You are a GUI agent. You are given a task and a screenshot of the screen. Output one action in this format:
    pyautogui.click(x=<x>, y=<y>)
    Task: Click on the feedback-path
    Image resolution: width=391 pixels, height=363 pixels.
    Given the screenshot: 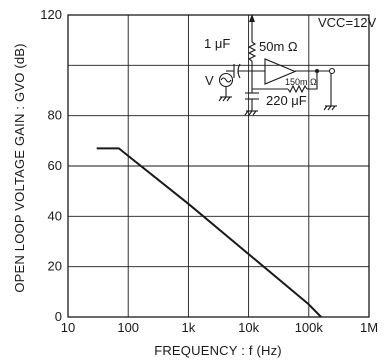 What is the action you would take?
    pyautogui.click(x=312, y=80)
    